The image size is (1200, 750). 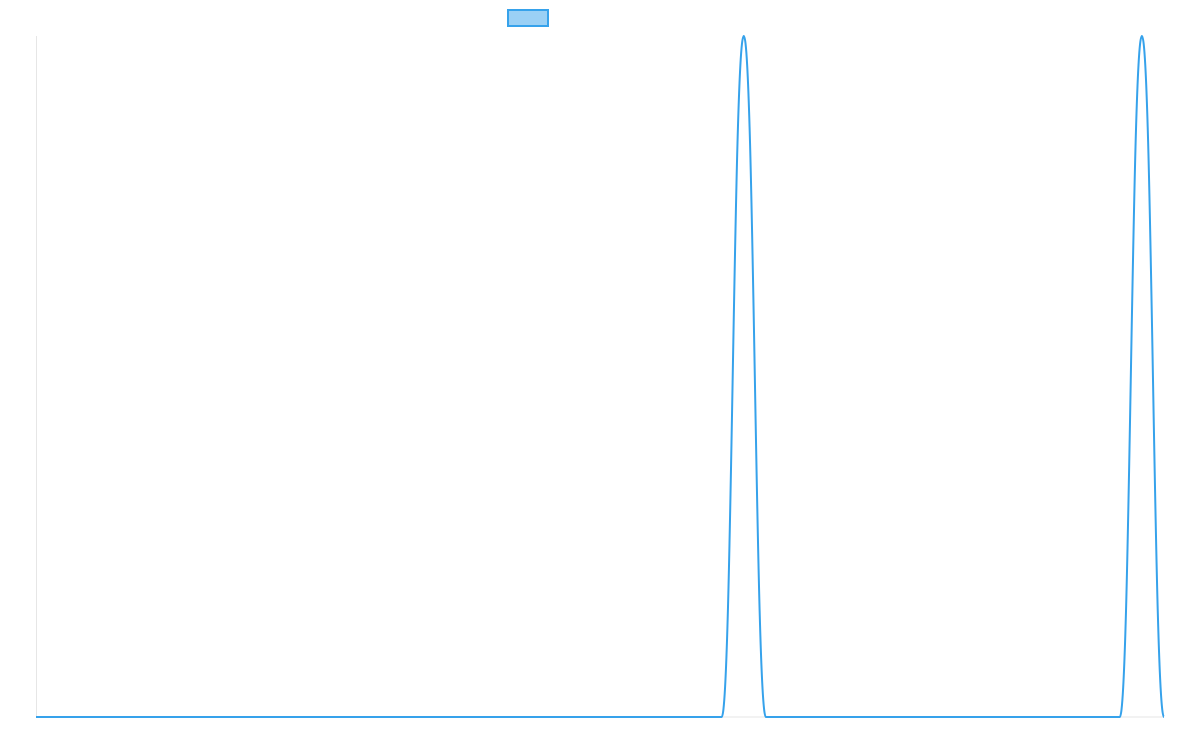 I want to click on legend, so click(x=528, y=18).